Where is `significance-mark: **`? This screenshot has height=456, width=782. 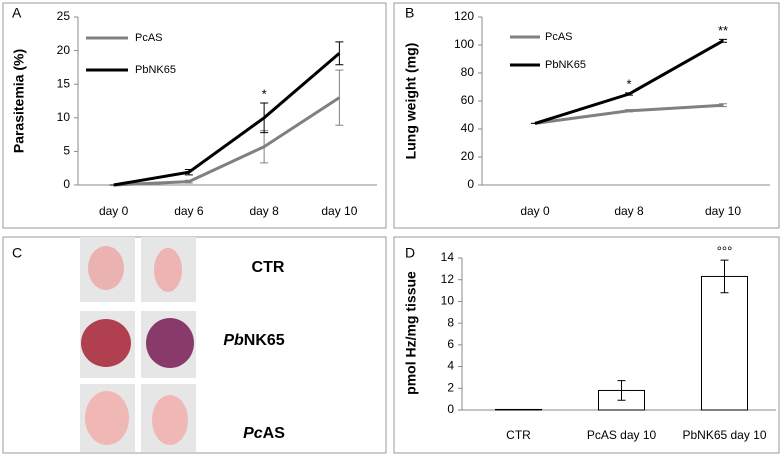
significance-mark: ** is located at coordinates (723, 30).